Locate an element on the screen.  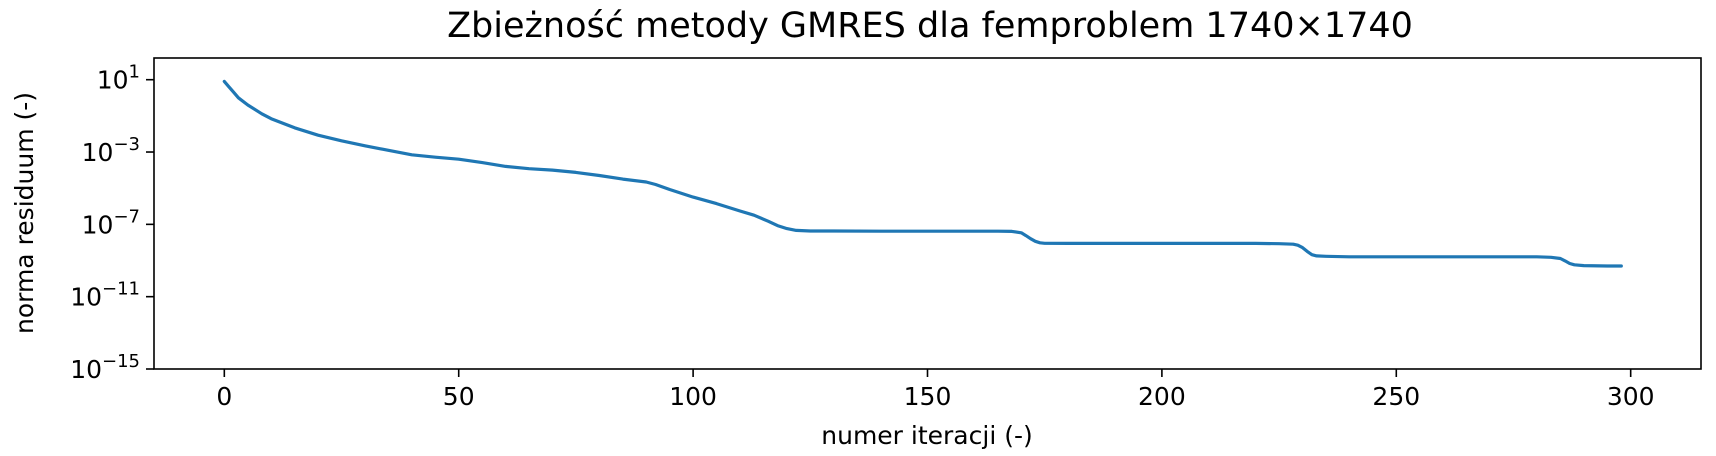
x-tick-label: 200 is located at coordinates (1162, 396).